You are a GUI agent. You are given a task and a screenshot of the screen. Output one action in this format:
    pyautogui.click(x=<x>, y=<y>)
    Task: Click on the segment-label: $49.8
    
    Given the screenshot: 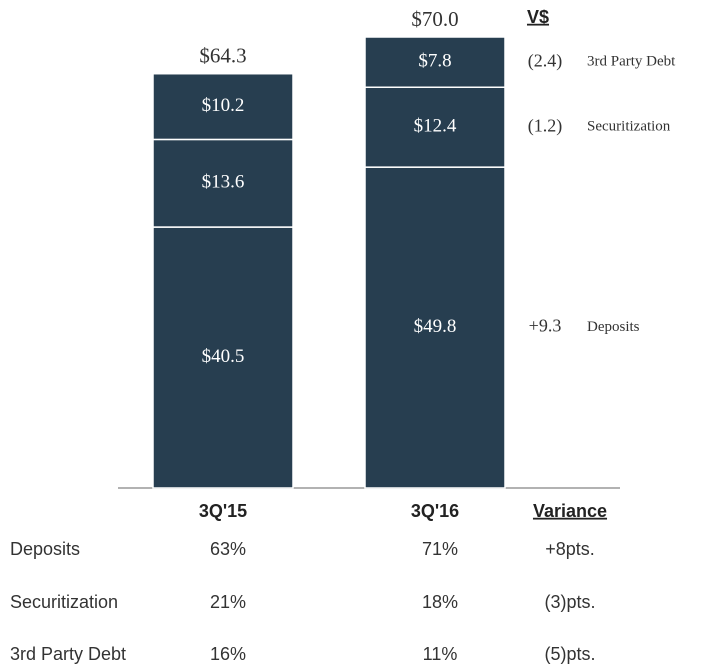 What is the action you would take?
    pyautogui.click(x=435, y=326)
    